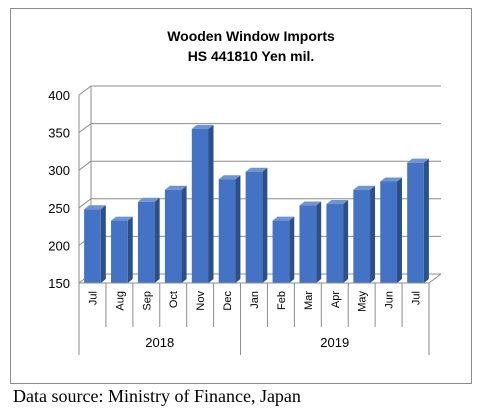 Image resolution: width=485 pixels, height=417 pixels. I want to click on x-tick-label-13: Jul, so click(417, 298).